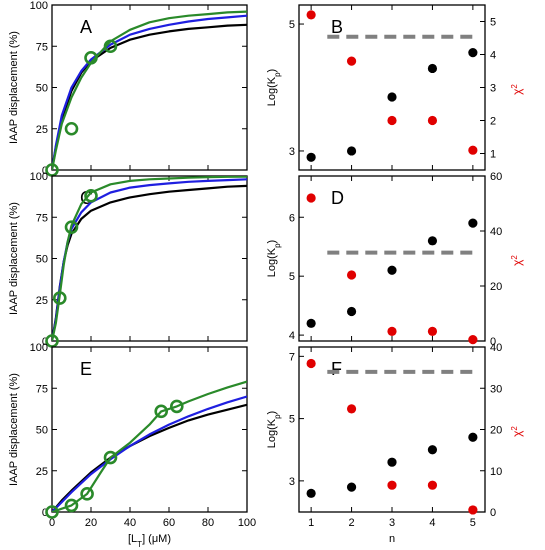  I want to click on x-tick-label: 40, so click(130, 523).